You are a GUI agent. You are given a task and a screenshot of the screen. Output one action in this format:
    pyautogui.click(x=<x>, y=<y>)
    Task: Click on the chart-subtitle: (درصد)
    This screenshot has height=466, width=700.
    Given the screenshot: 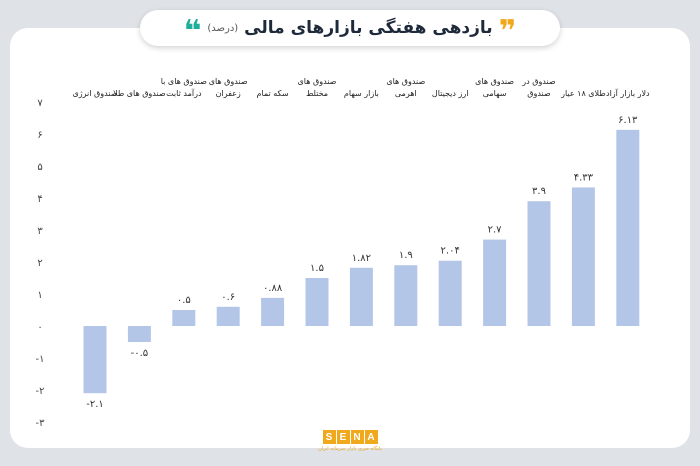 What is the action you would take?
    pyautogui.click(x=223, y=28)
    